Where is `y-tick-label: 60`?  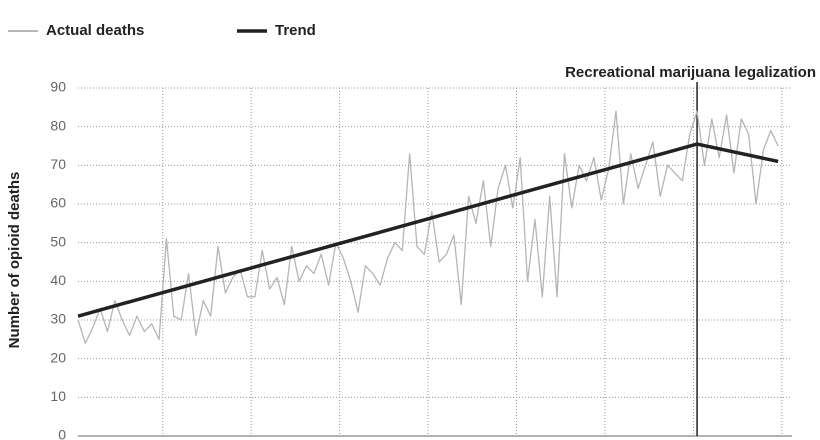
y-tick-label: 60 is located at coordinates (58, 203).